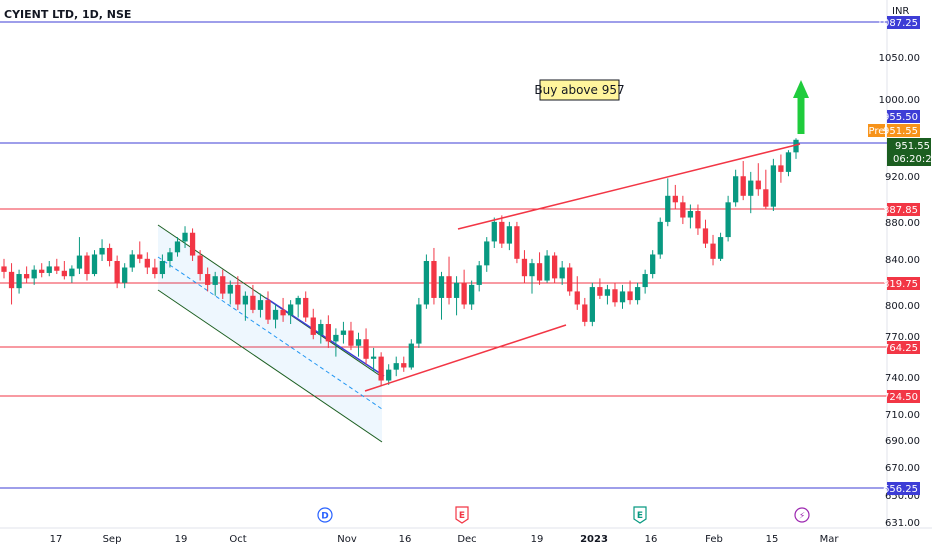  What do you see at coordinates (465, 358) in the screenshot?
I see `wedge-lower-line` at bounding box center [465, 358].